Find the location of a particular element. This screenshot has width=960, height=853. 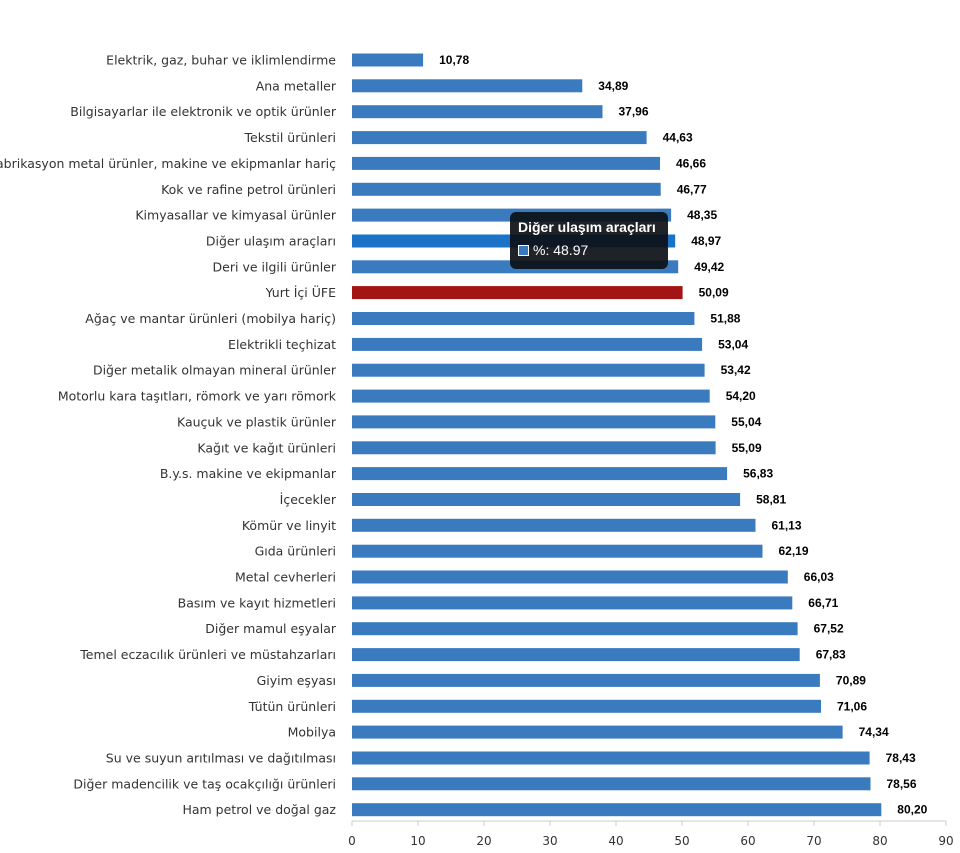

value-label: 48,35 is located at coordinates (702, 215).